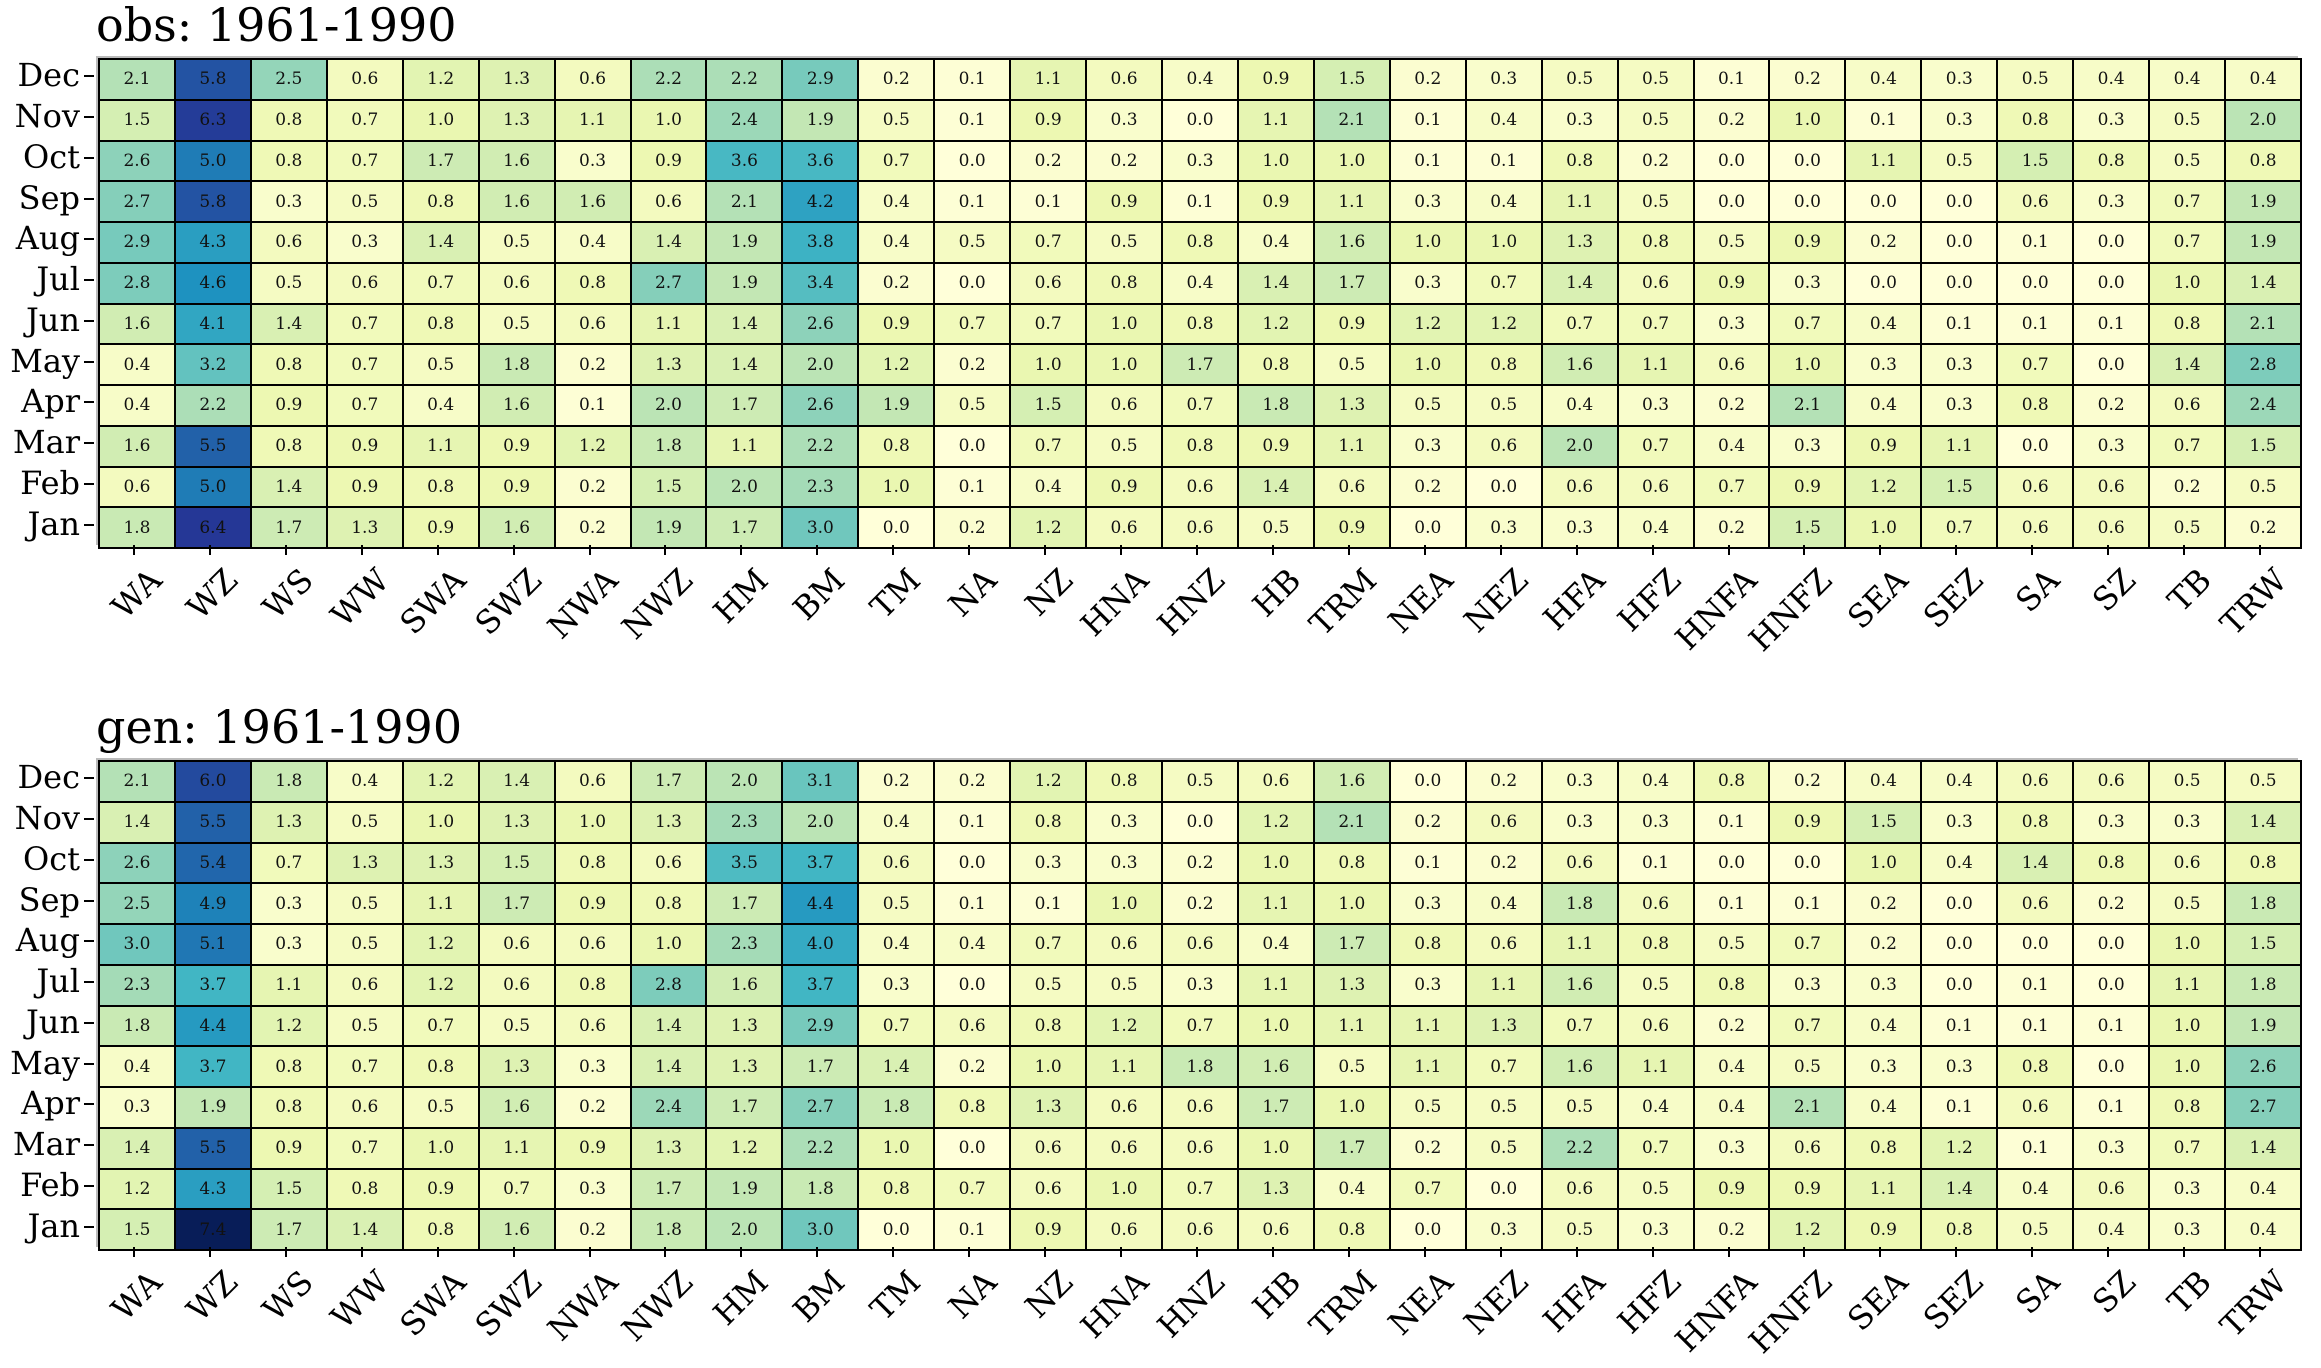 This screenshot has height=1368, width=2321. I want to click on x-tick-label: SA, so click(2038, 590).